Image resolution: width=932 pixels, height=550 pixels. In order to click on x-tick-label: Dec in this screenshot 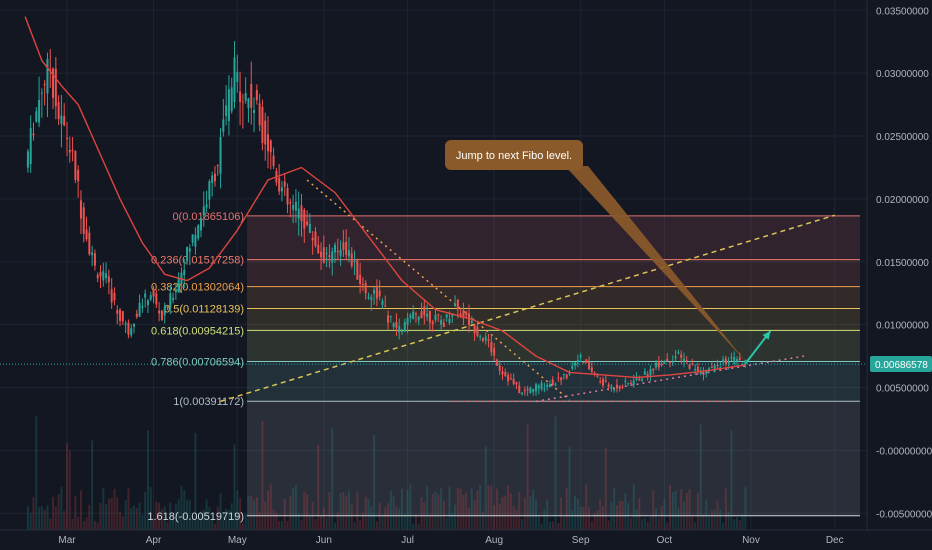, I will do `click(835, 540)`.